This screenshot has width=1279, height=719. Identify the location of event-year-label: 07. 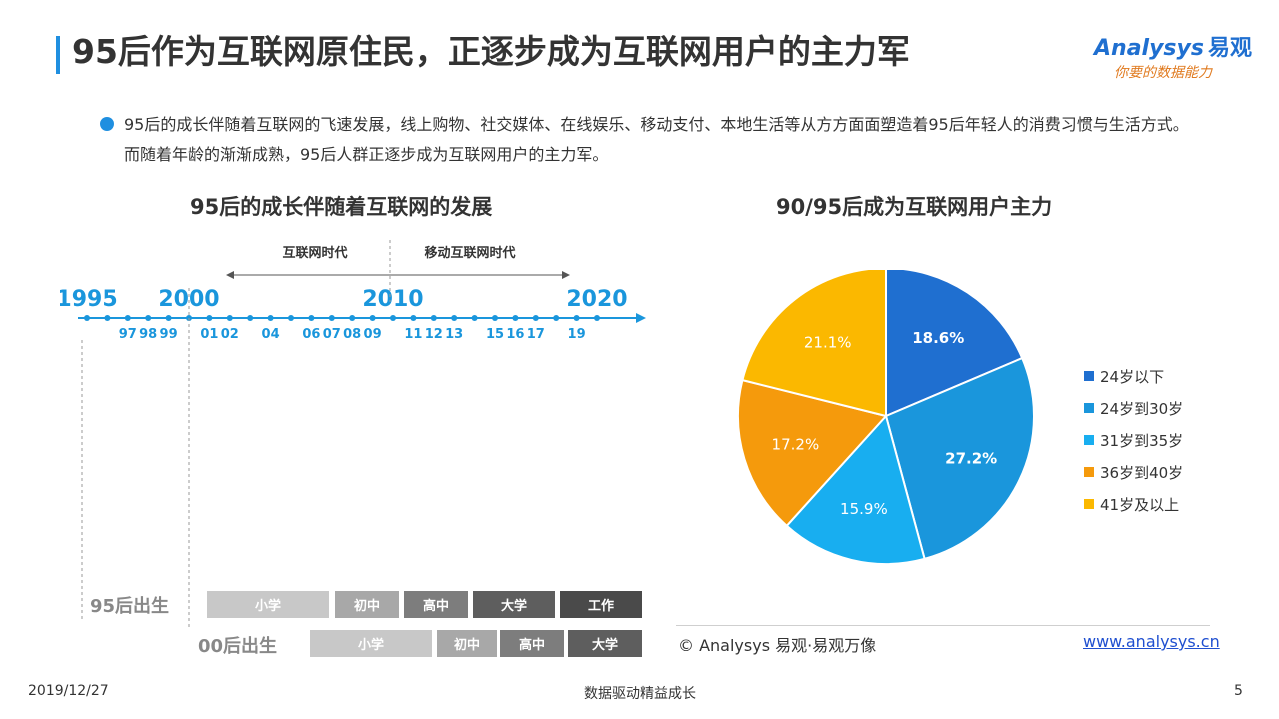
(332, 334).